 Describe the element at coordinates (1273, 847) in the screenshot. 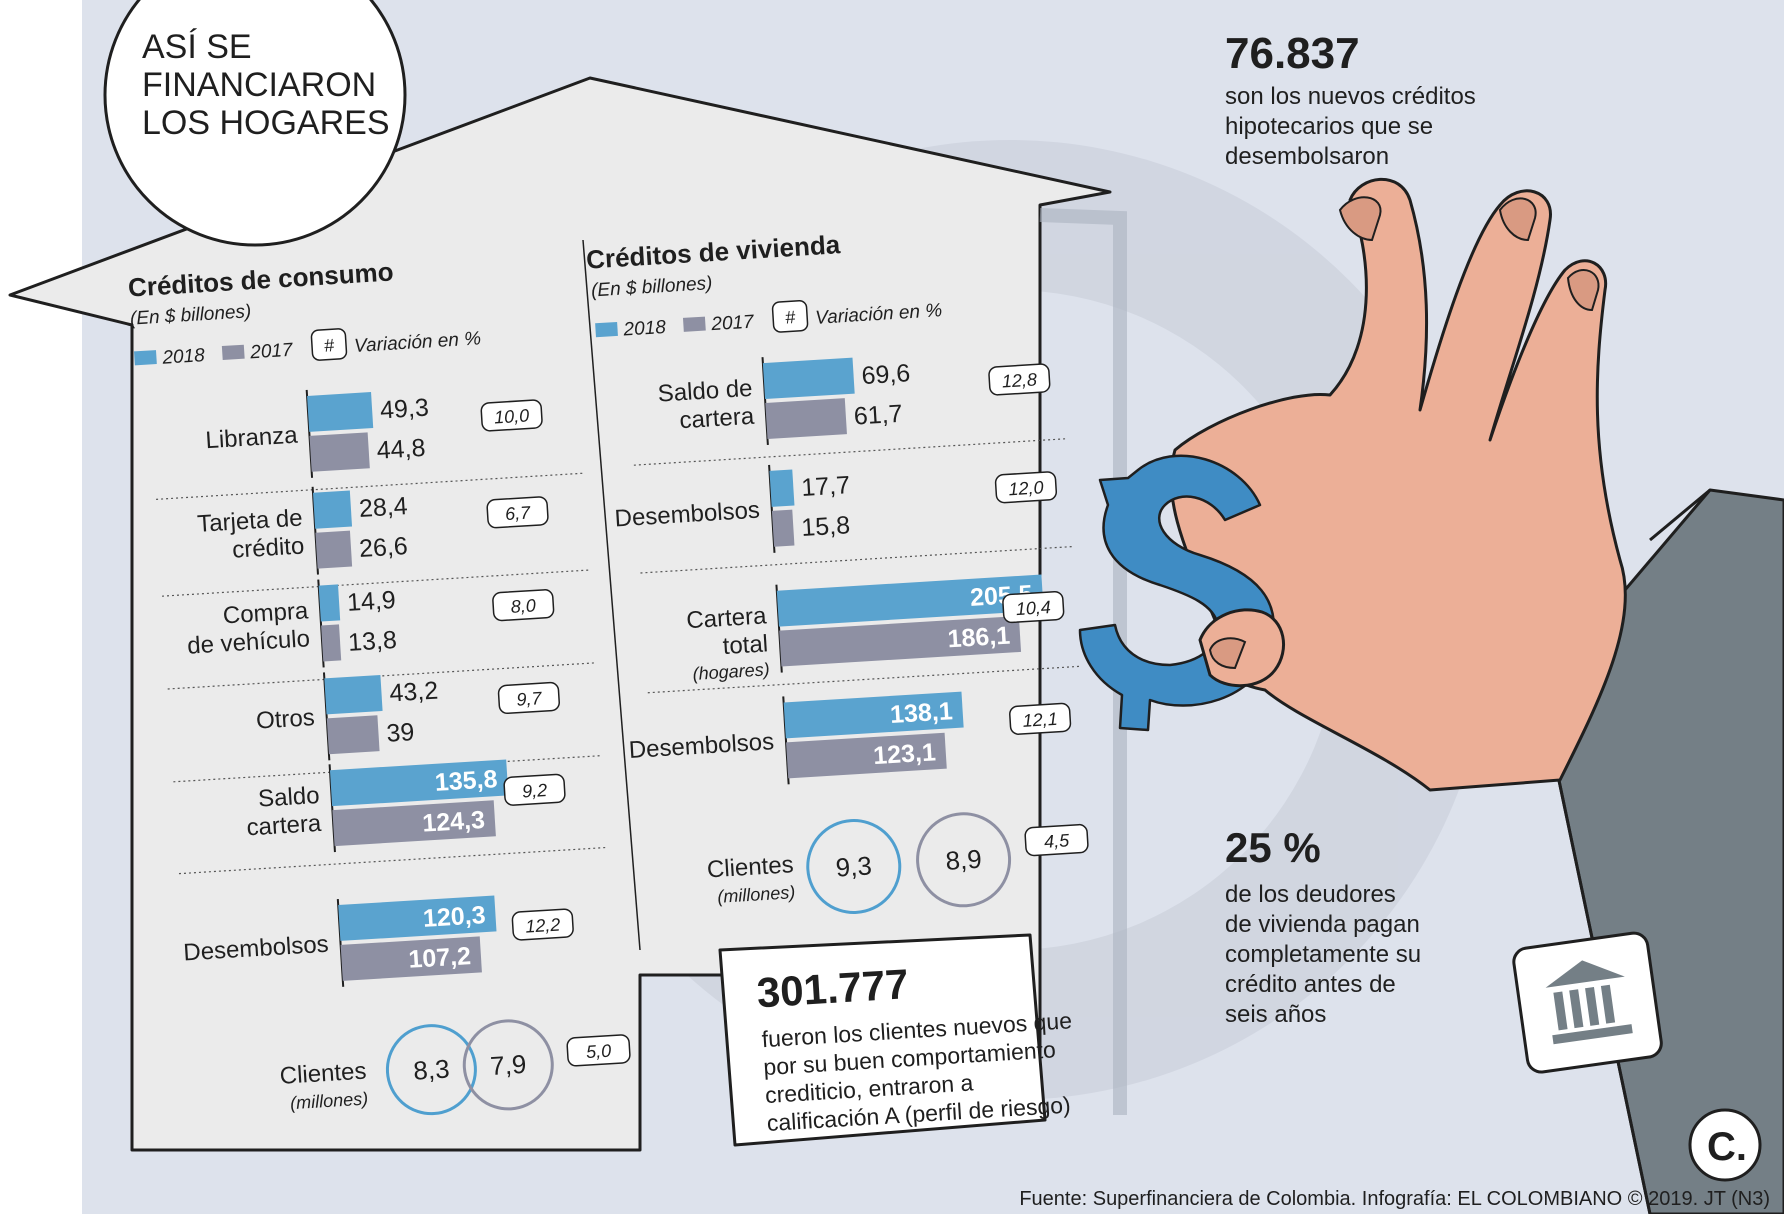

I see `deudores-number: 25 %` at that location.